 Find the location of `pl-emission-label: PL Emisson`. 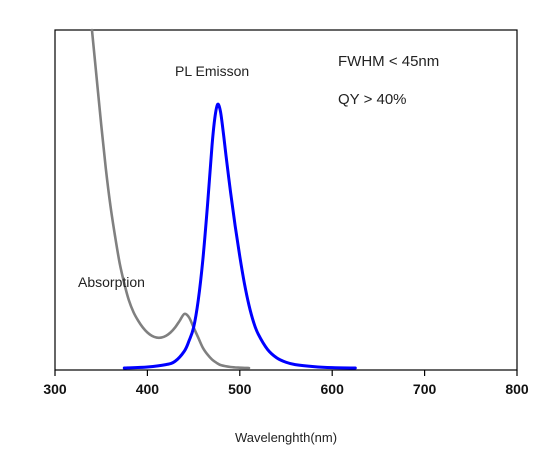

pl-emission-label: PL Emisson is located at coordinates (212, 71).